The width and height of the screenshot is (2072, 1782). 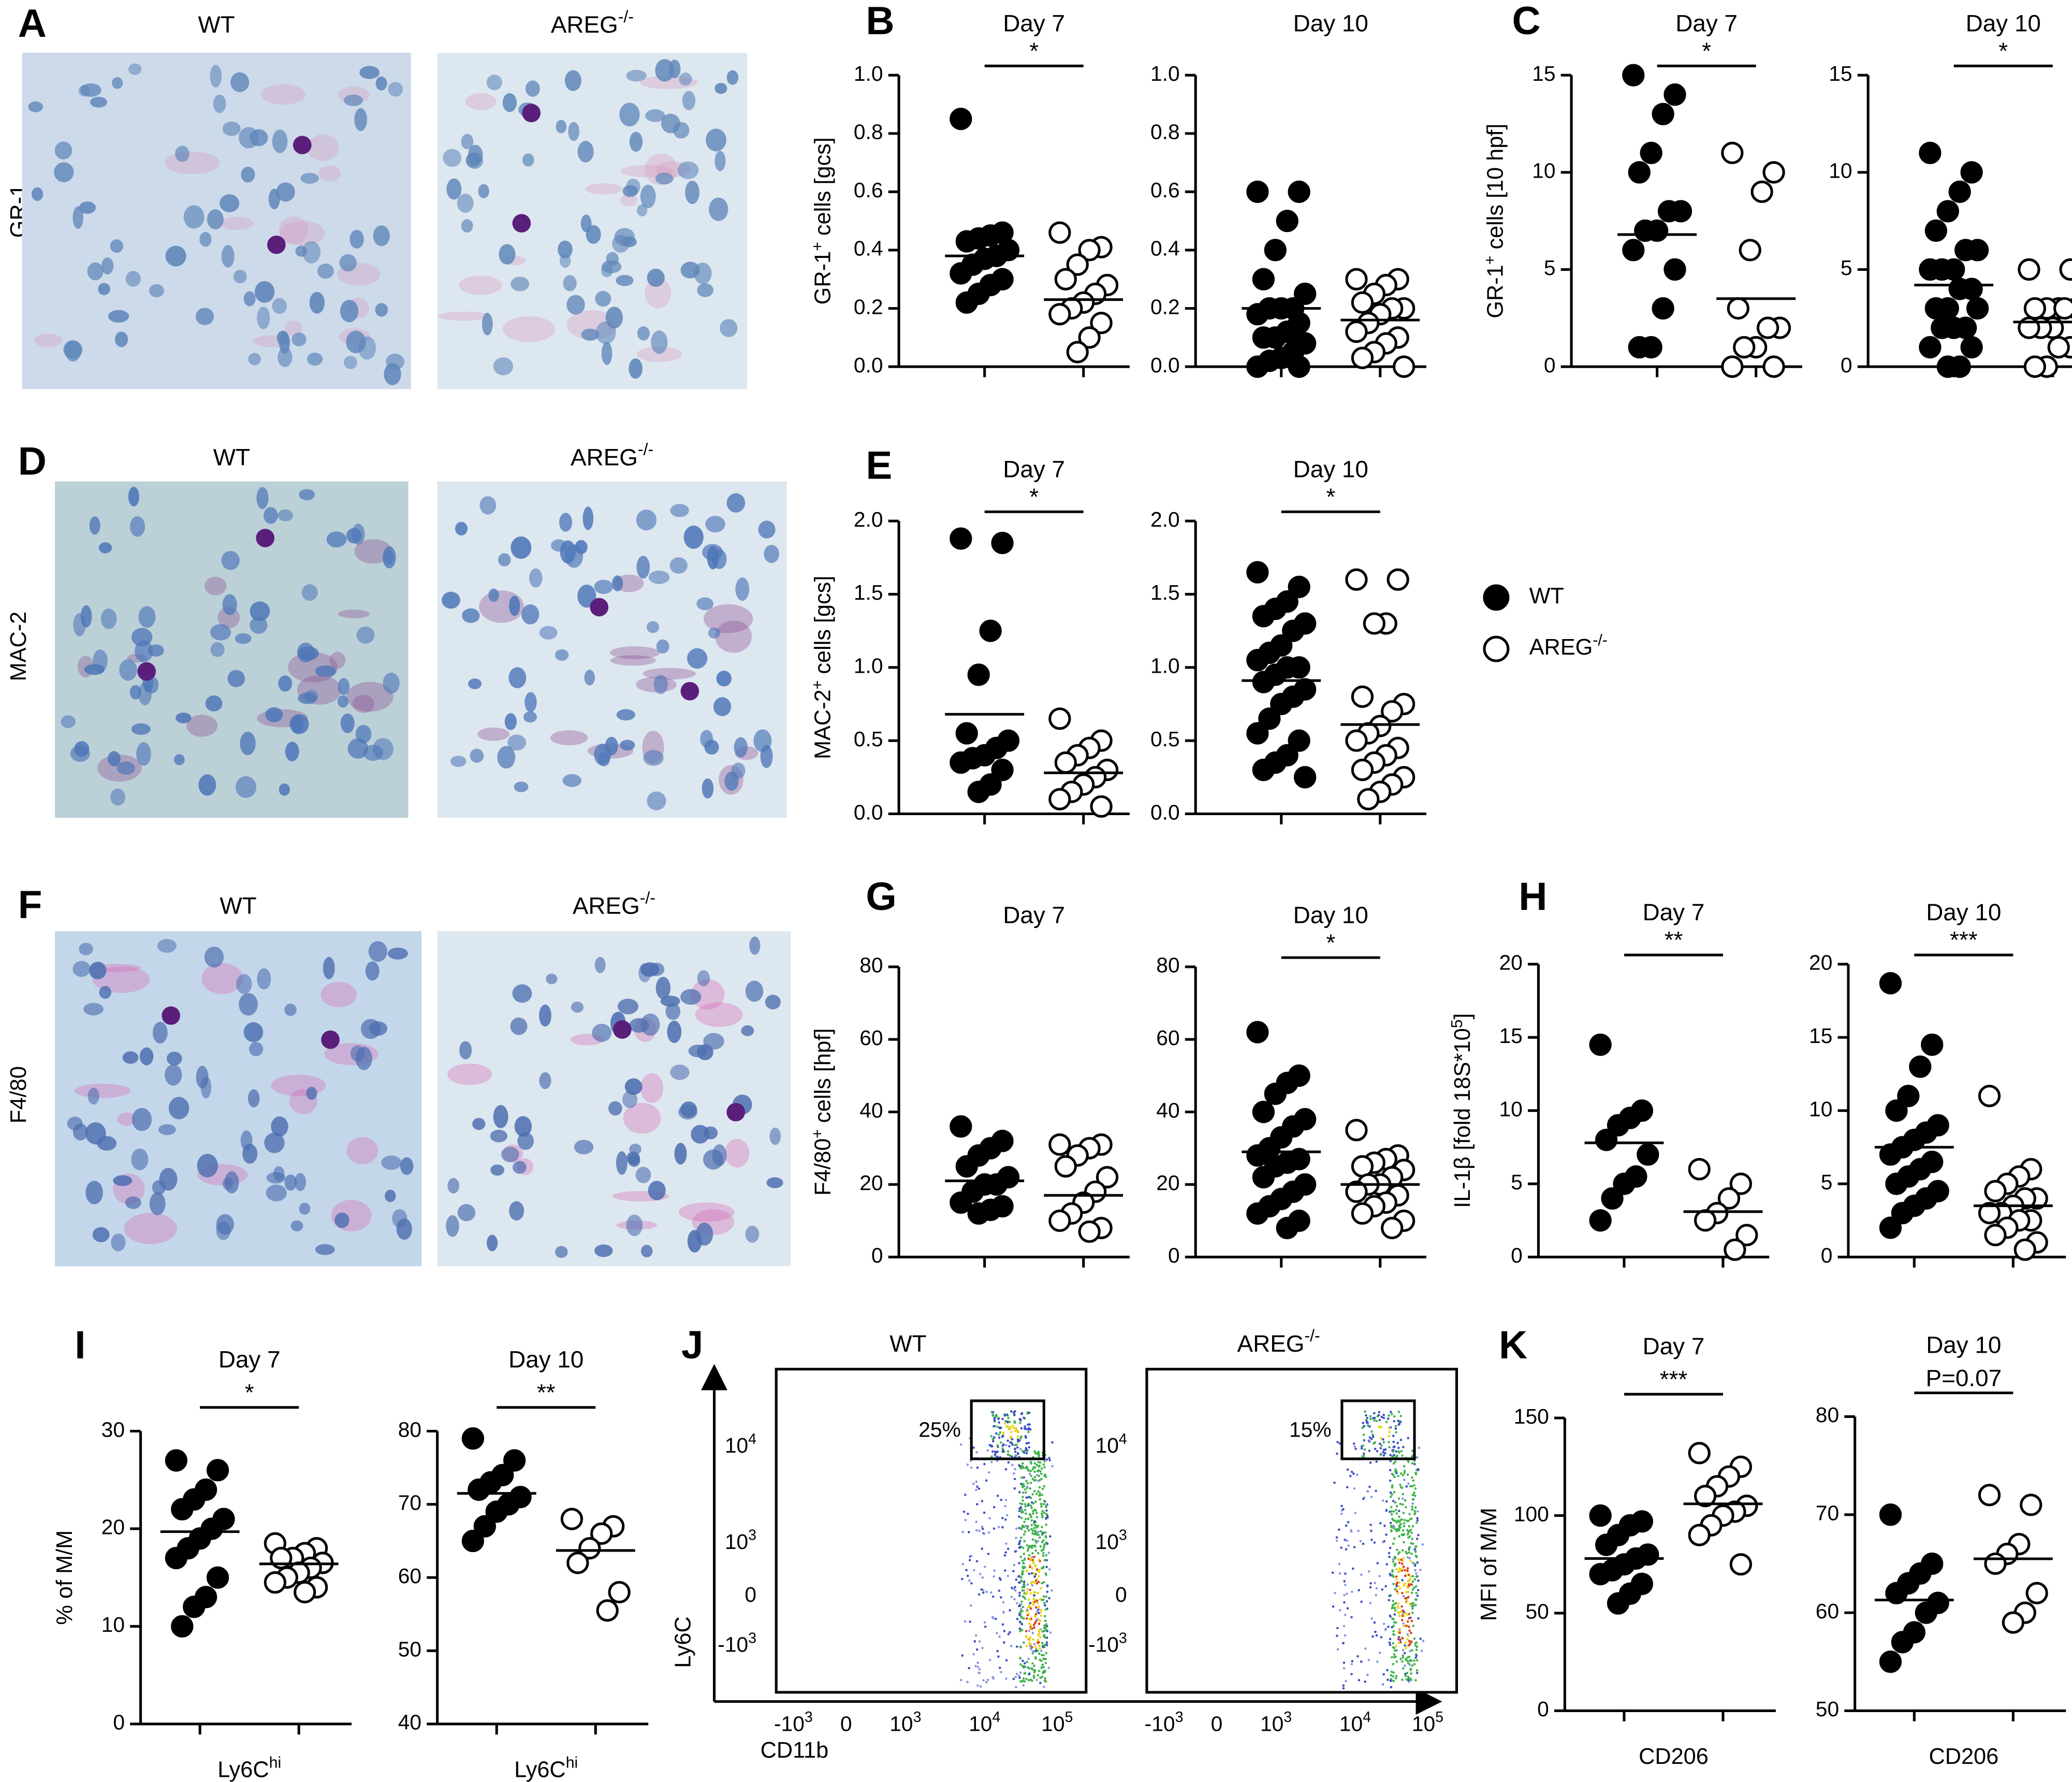 I want to click on chart-title: Day 10, so click(x=546, y=1359).